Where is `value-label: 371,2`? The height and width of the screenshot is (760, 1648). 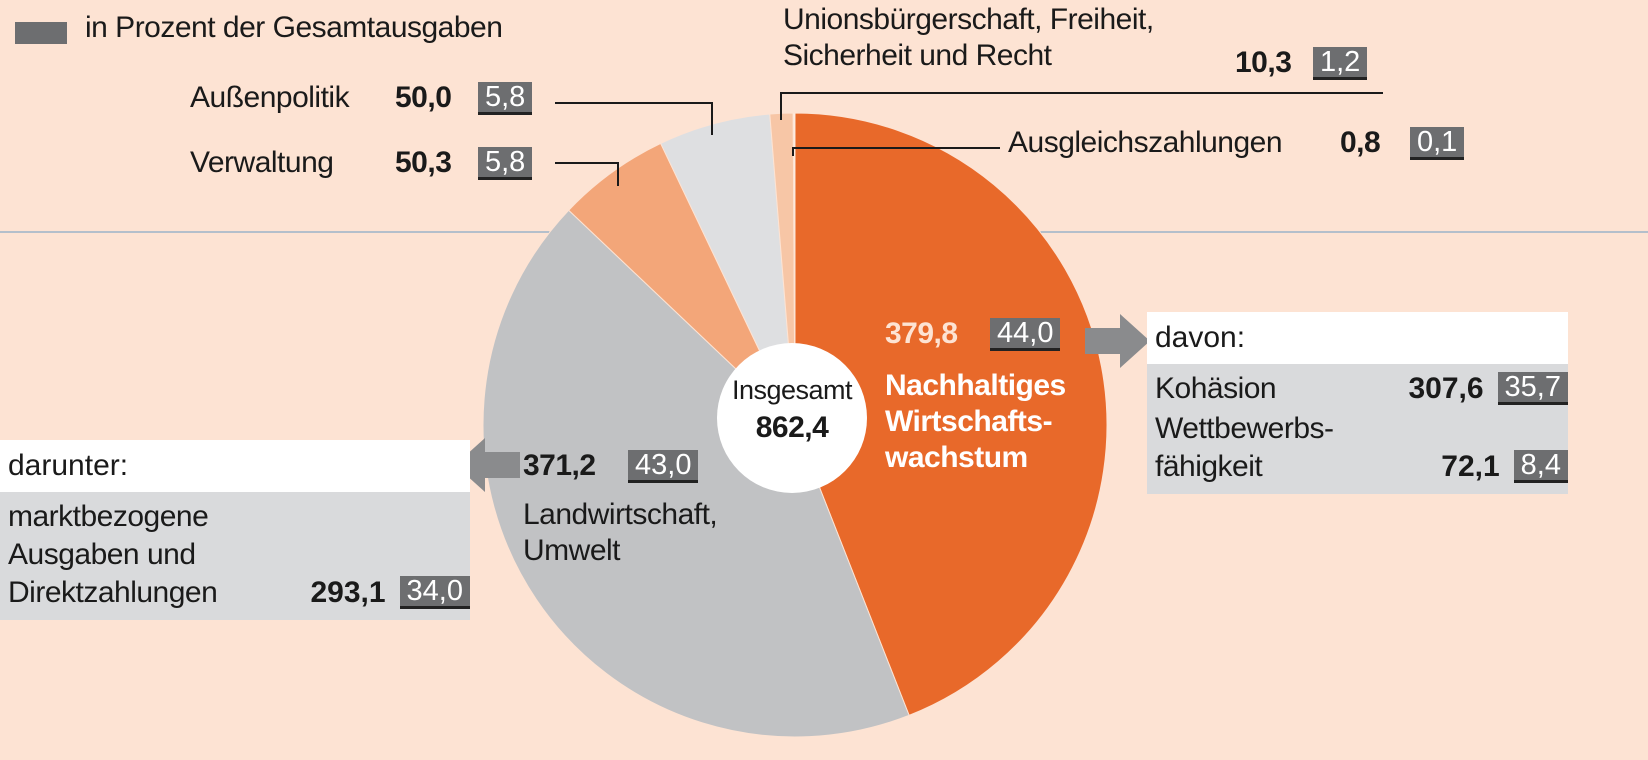 value-label: 371,2 is located at coordinates (559, 465).